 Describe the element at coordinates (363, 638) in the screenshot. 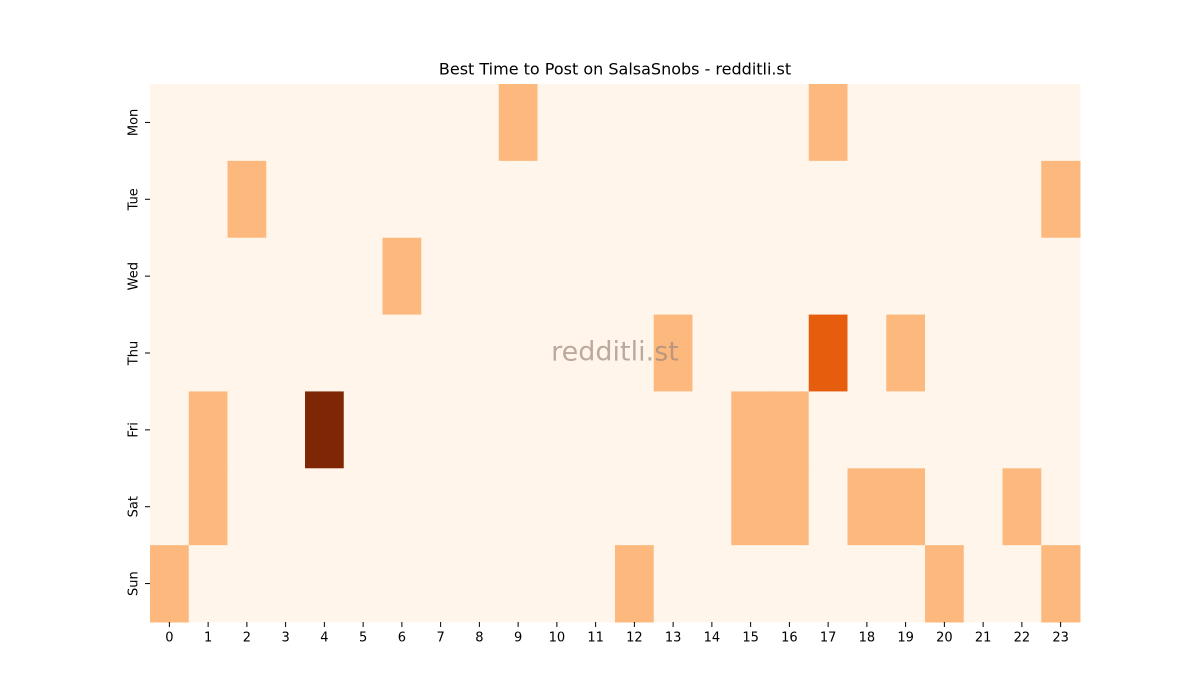

I see `x-tick-label: 5` at that location.